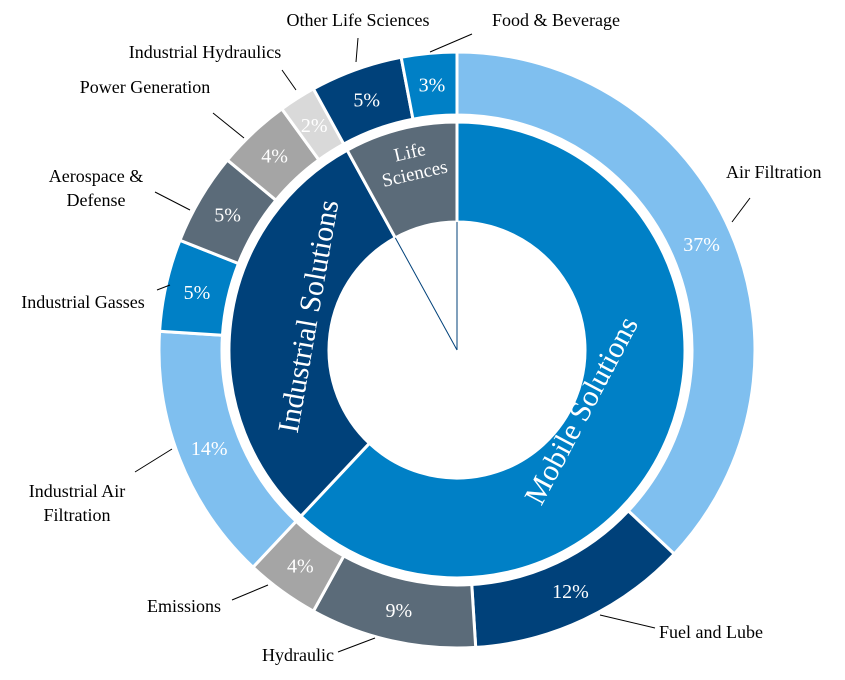  What do you see at coordinates (300, 567) in the screenshot?
I see `value-label-emissions: 4%` at bounding box center [300, 567].